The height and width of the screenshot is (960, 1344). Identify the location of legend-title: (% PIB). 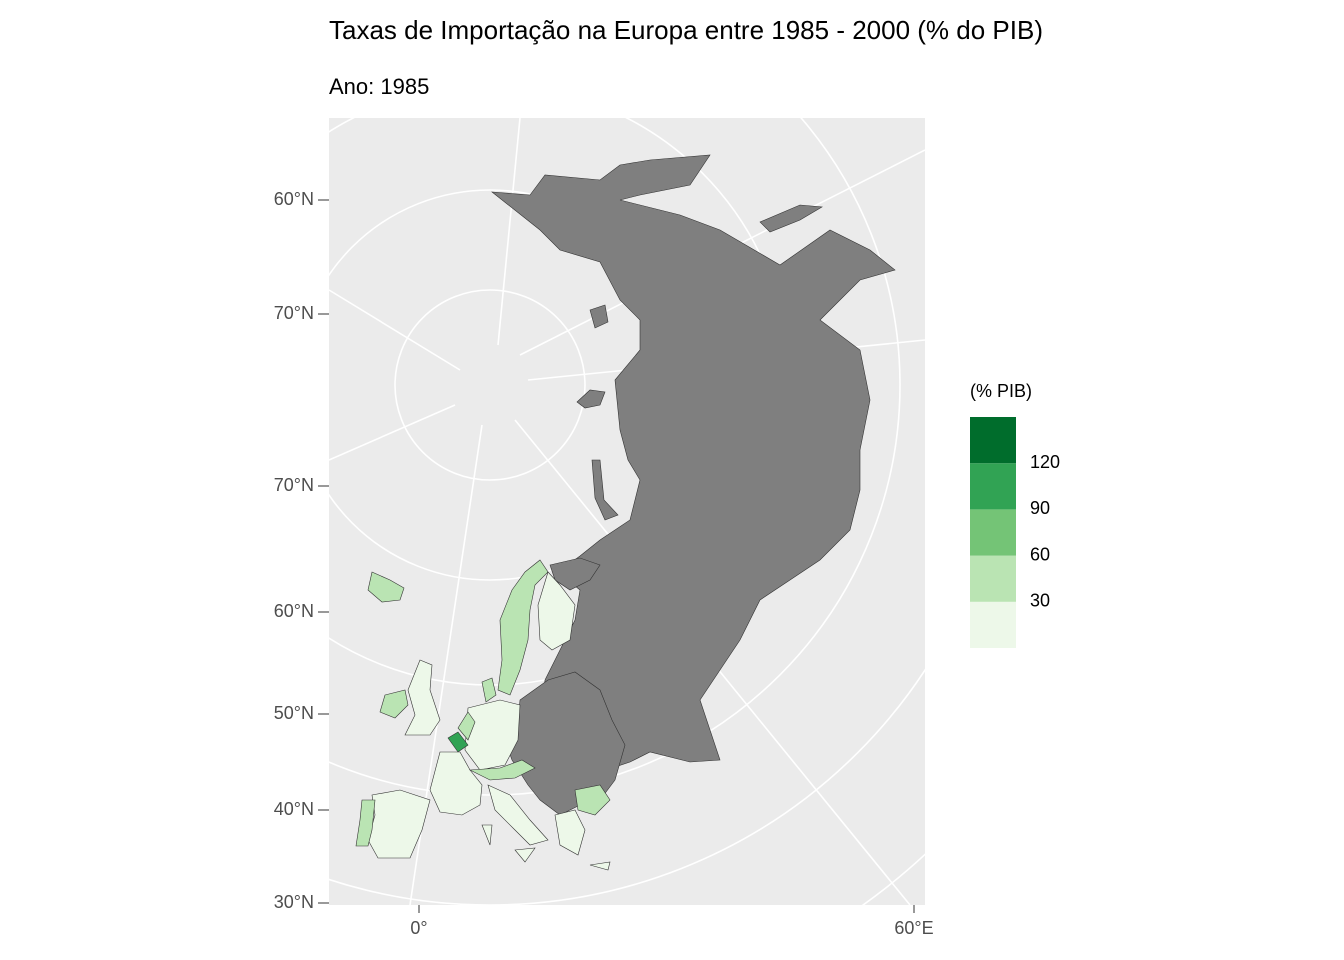
(1001, 391).